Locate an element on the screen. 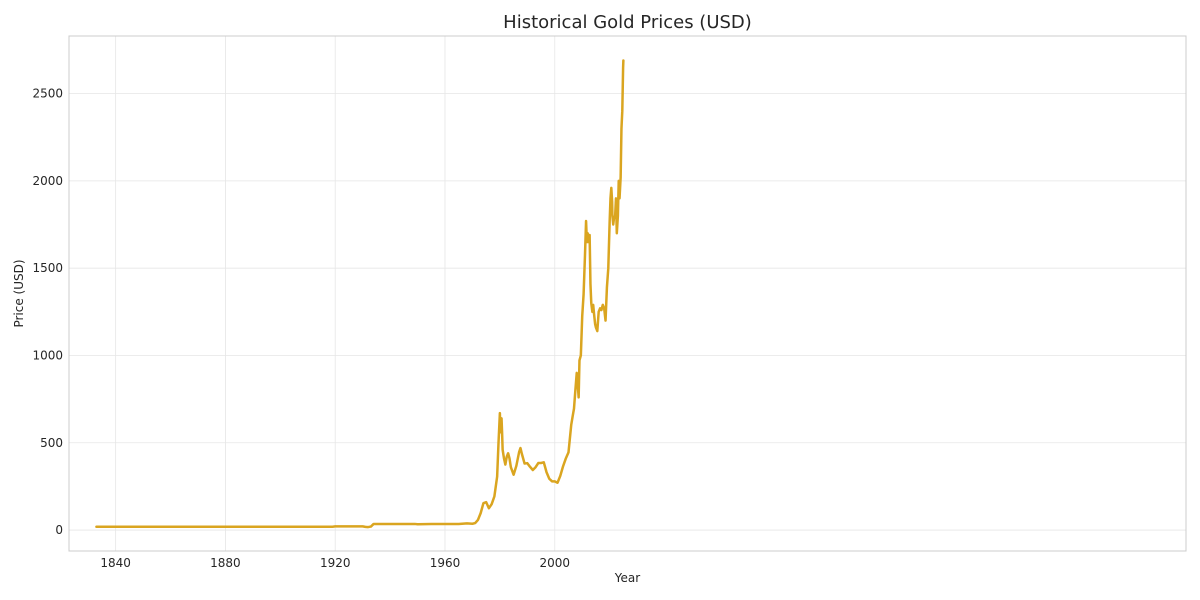 The width and height of the screenshot is (1200, 600). x-tick-label: 1840 is located at coordinates (115, 563).